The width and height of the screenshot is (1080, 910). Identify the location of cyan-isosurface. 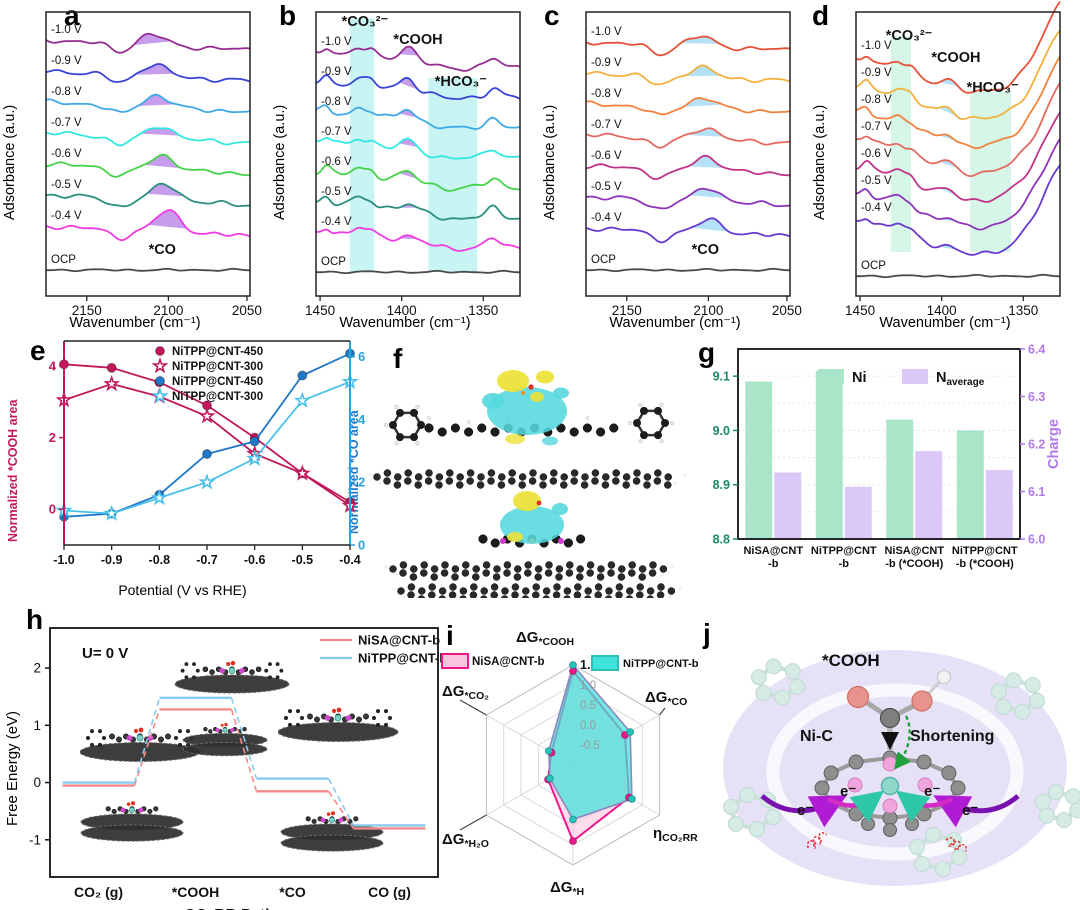
(560, 509).